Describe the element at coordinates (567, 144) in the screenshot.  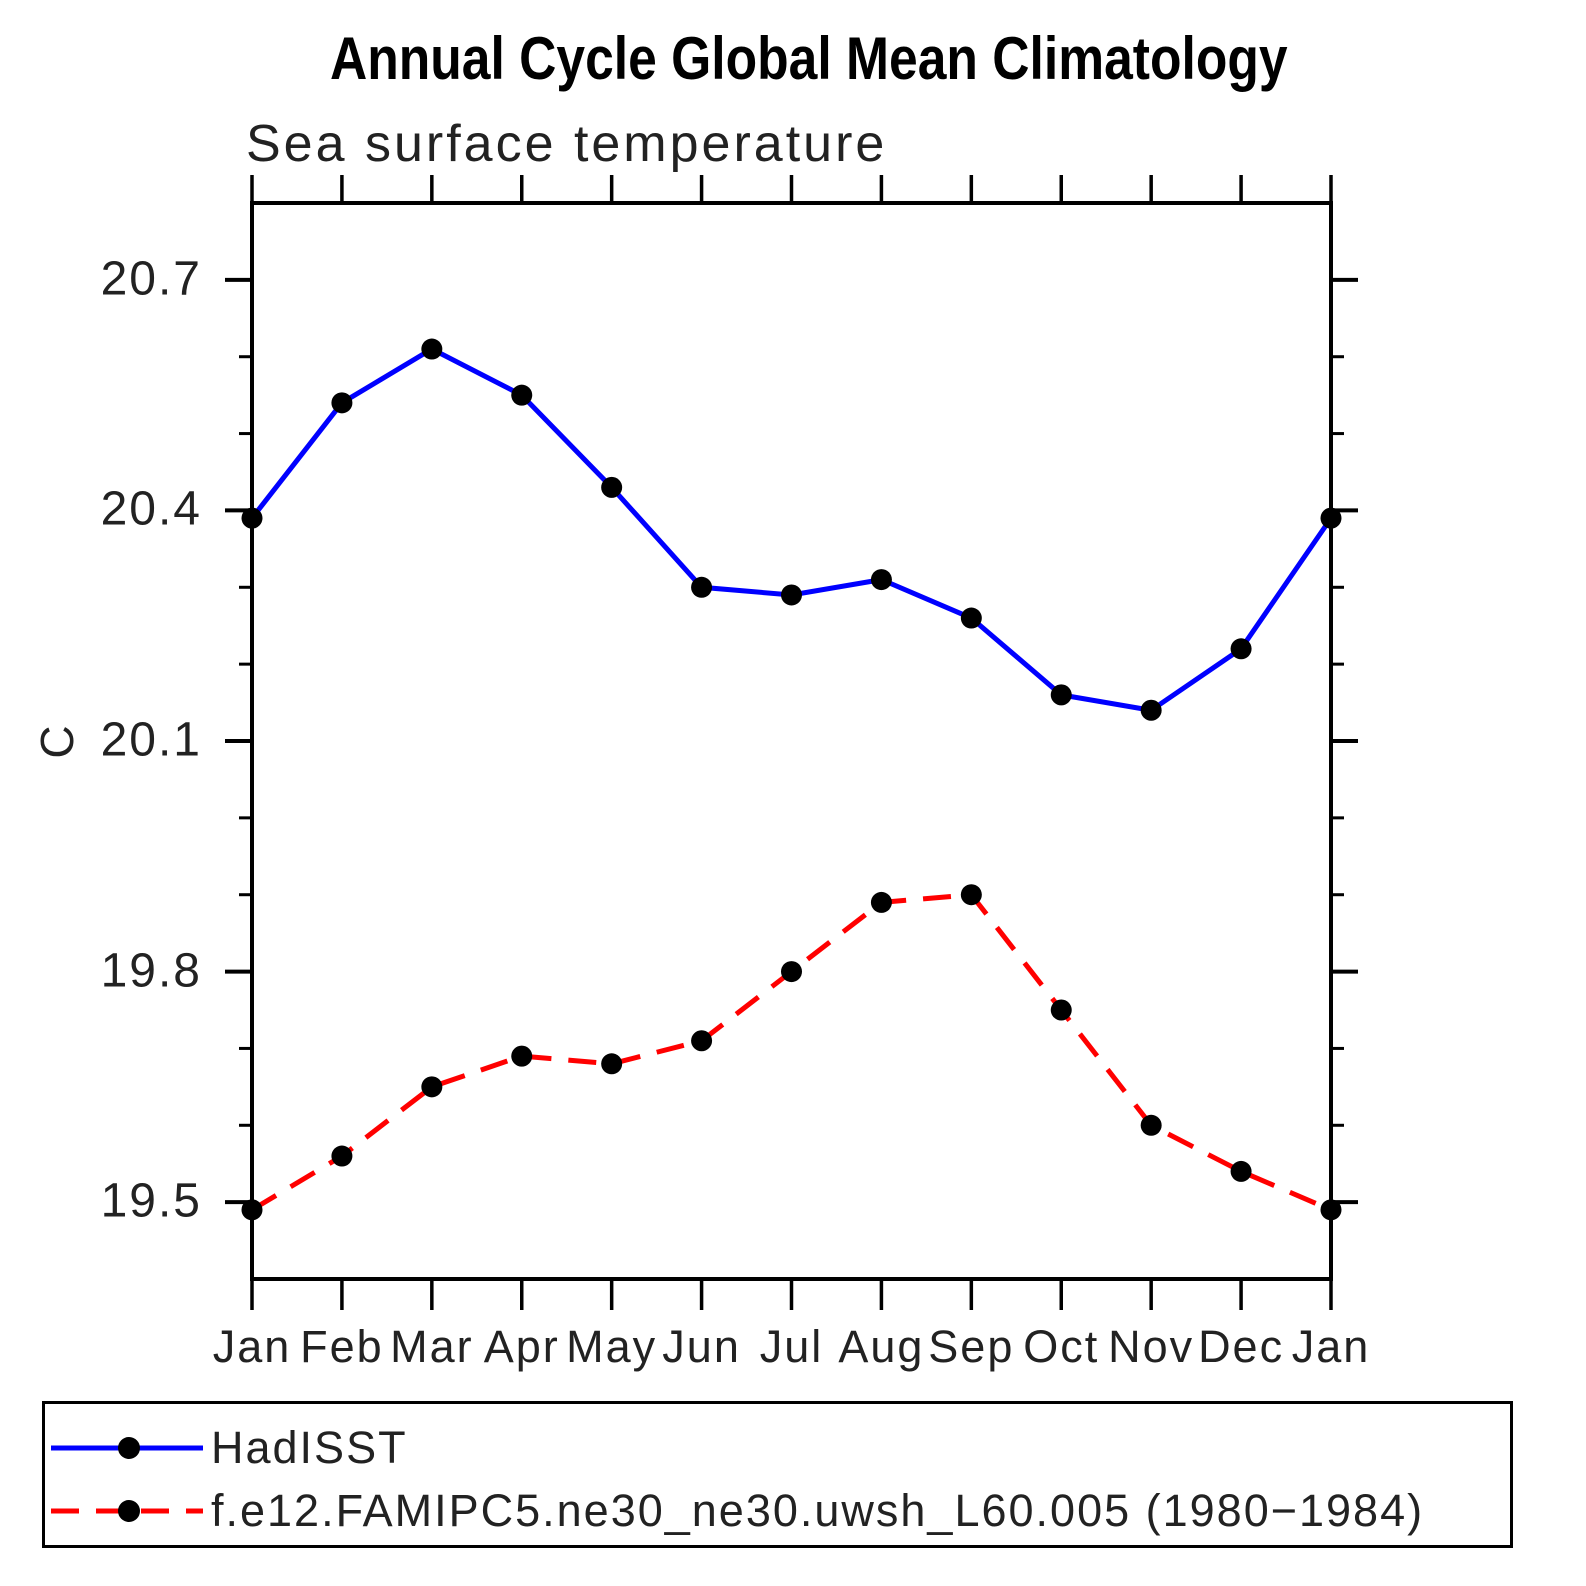
I see `chart-subtitle: Sea surface temperature` at that location.